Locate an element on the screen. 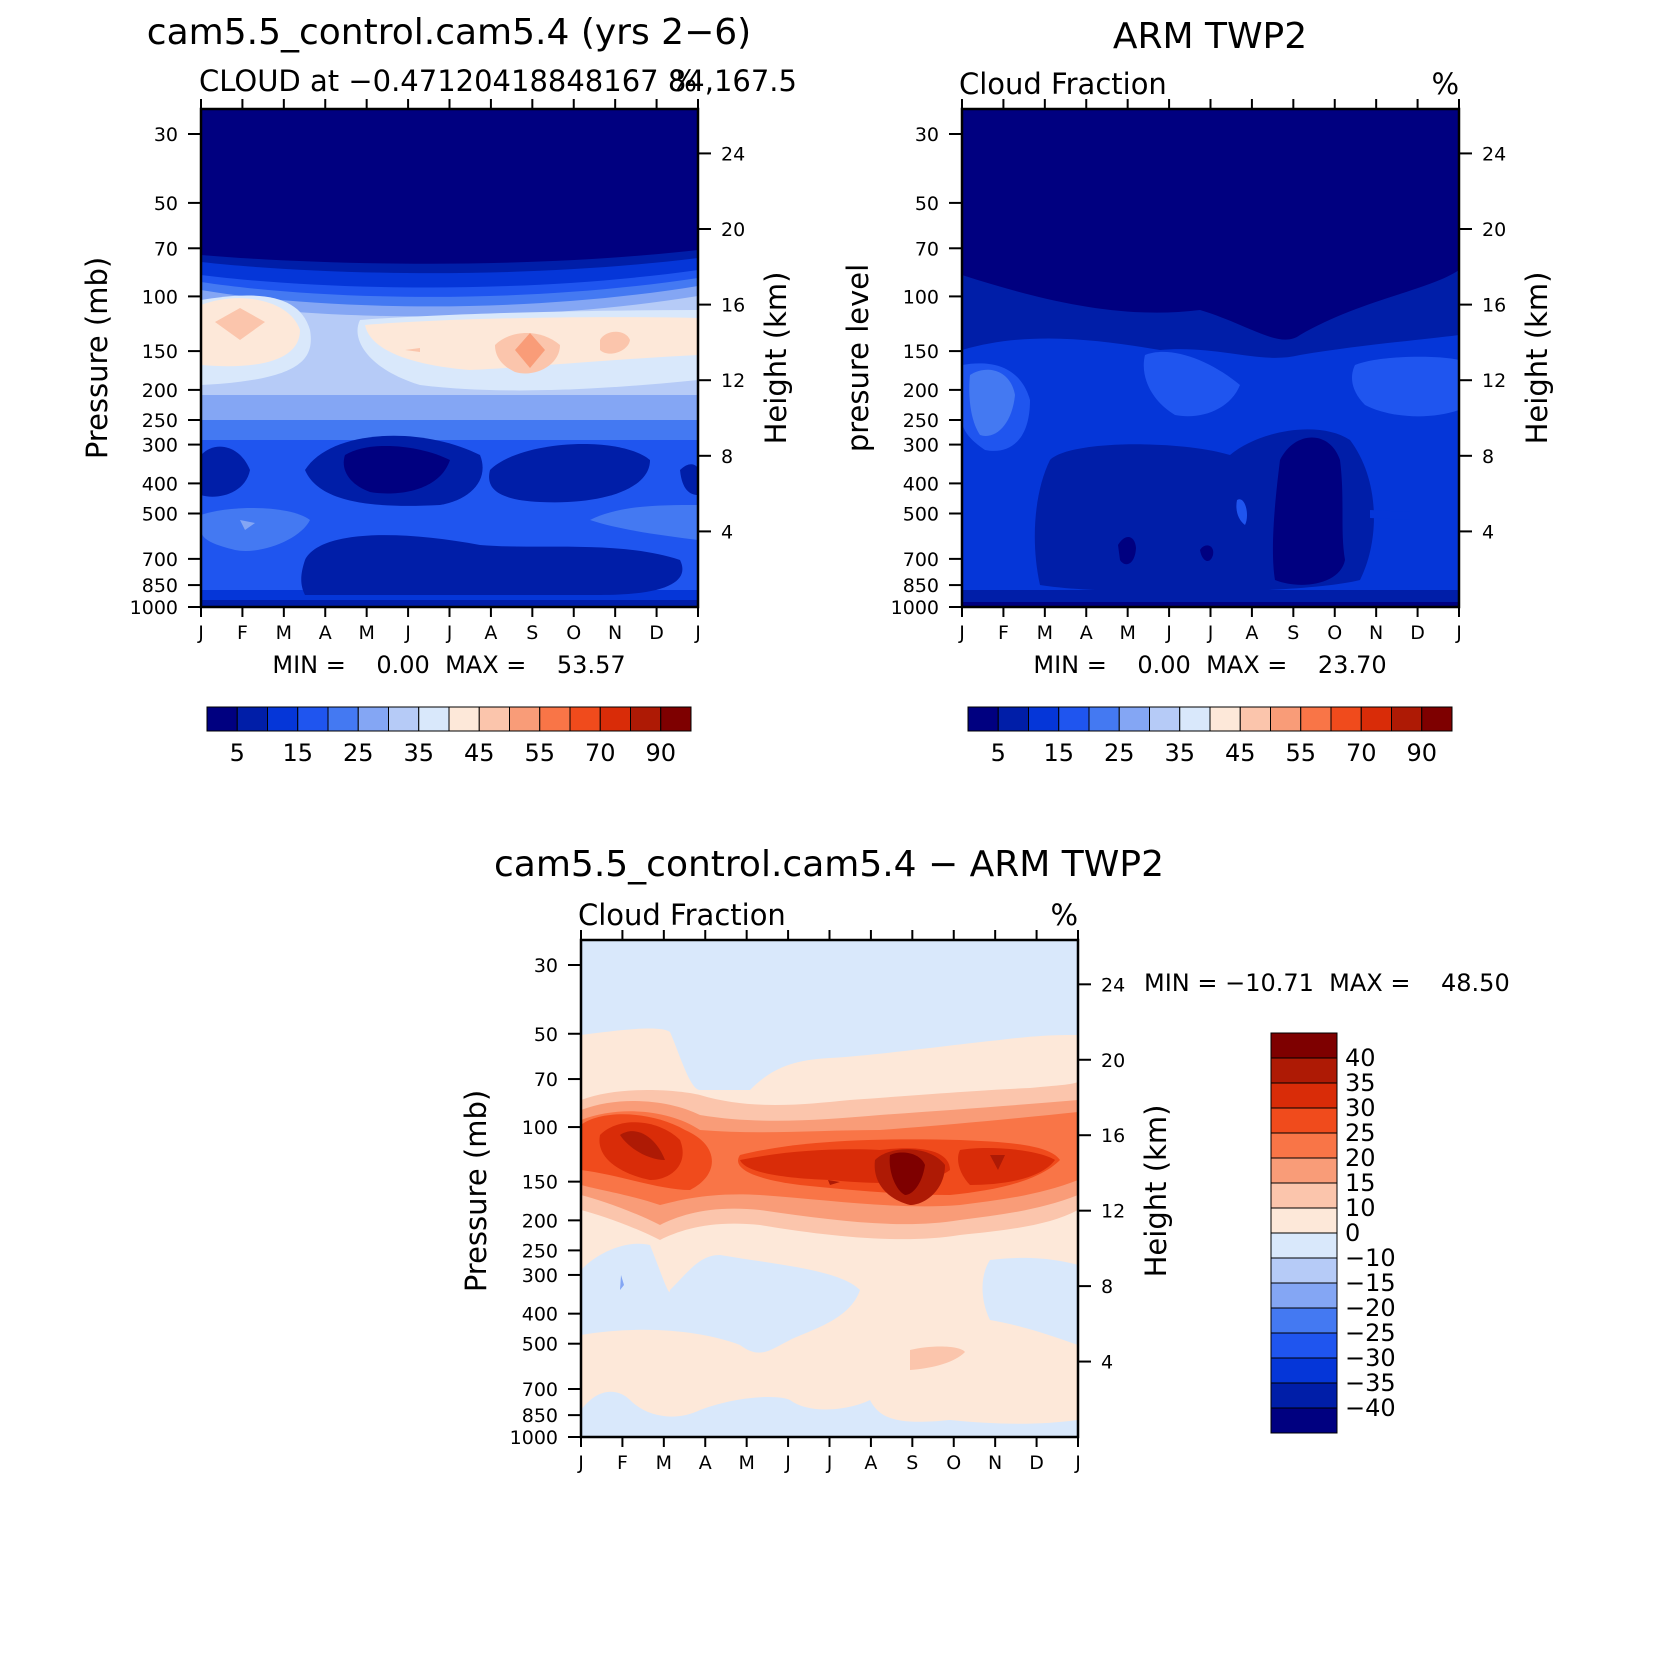 The image size is (1663, 1663). colorbar-label: −10 is located at coordinates (1370, 1258).